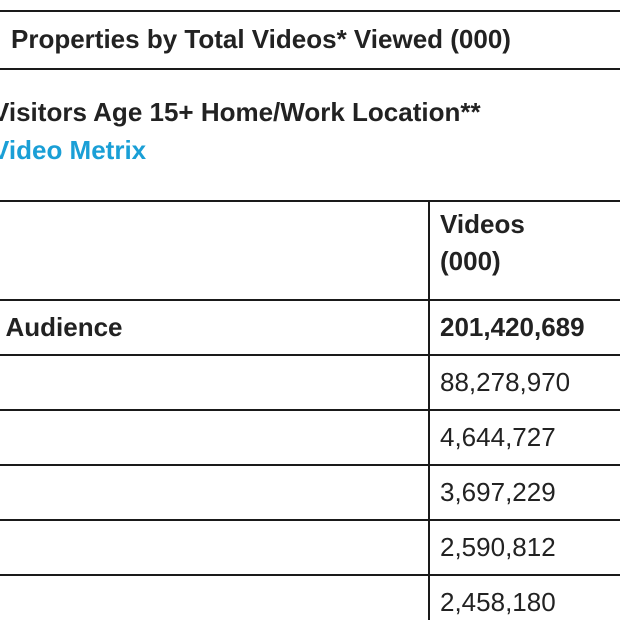  I want to click on header-videos-label: Videos, so click(482, 224).